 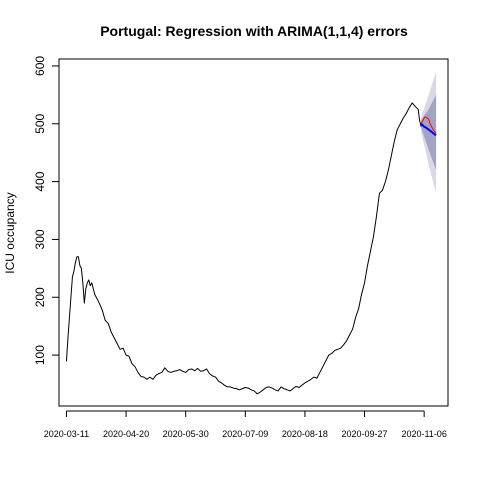 I want to click on x-tick-label: 2020-05-30, so click(x=186, y=434).